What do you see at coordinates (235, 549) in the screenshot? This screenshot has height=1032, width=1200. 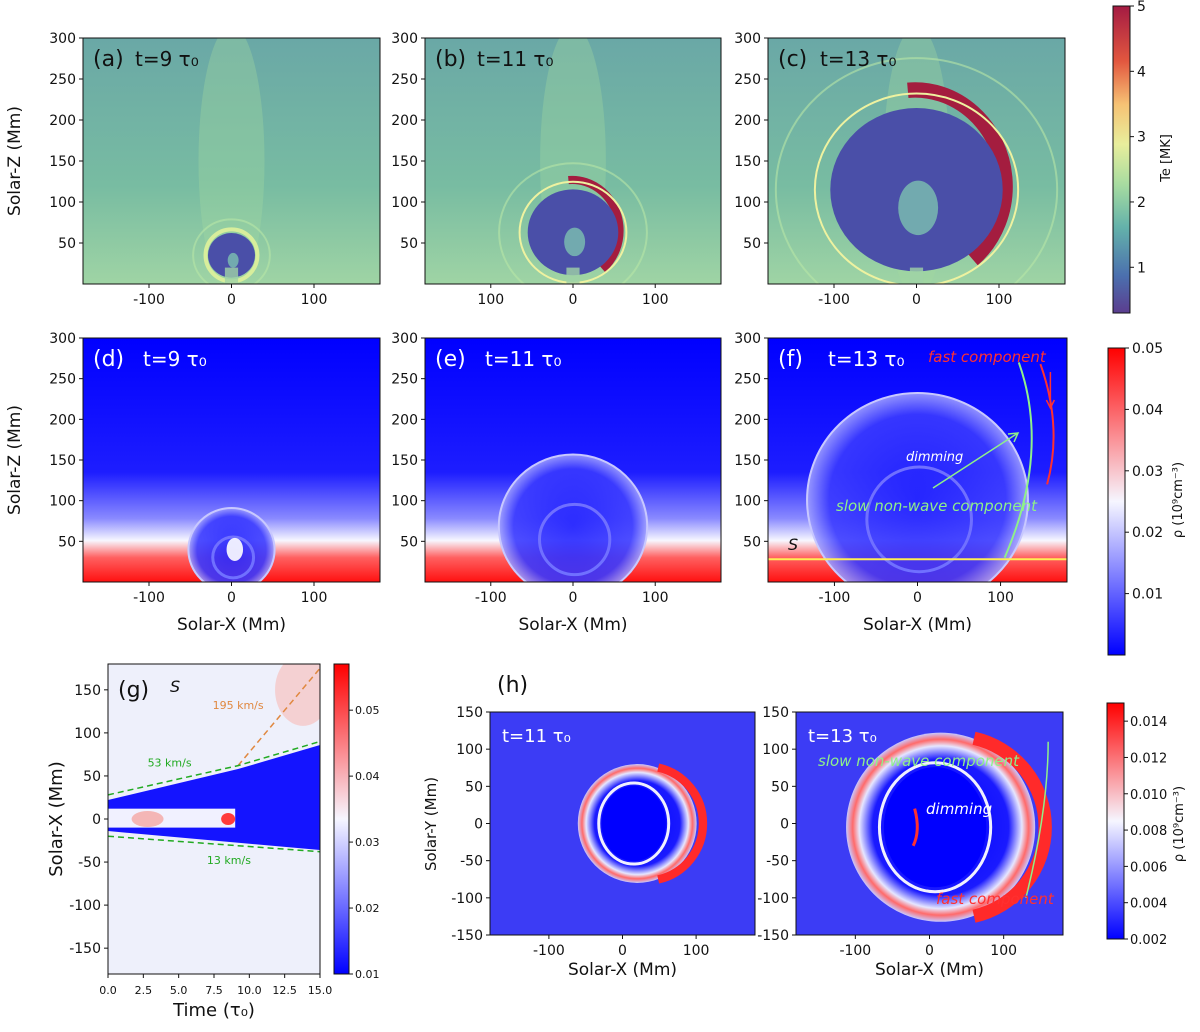 I see `plasmoid` at bounding box center [235, 549].